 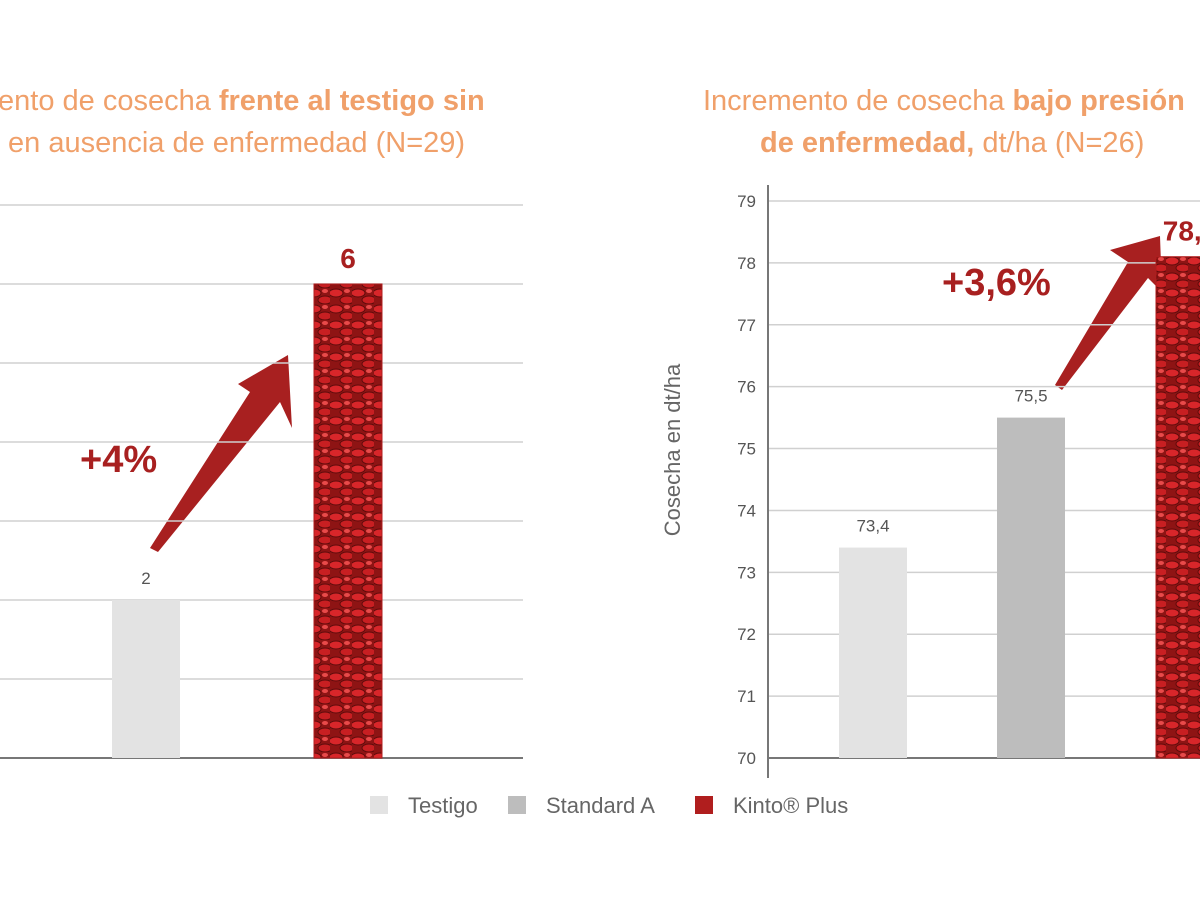 What do you see at coordinates (118, 460) in the screenshot?
I see `annotation: +4%` at bounding box center [118, 460].